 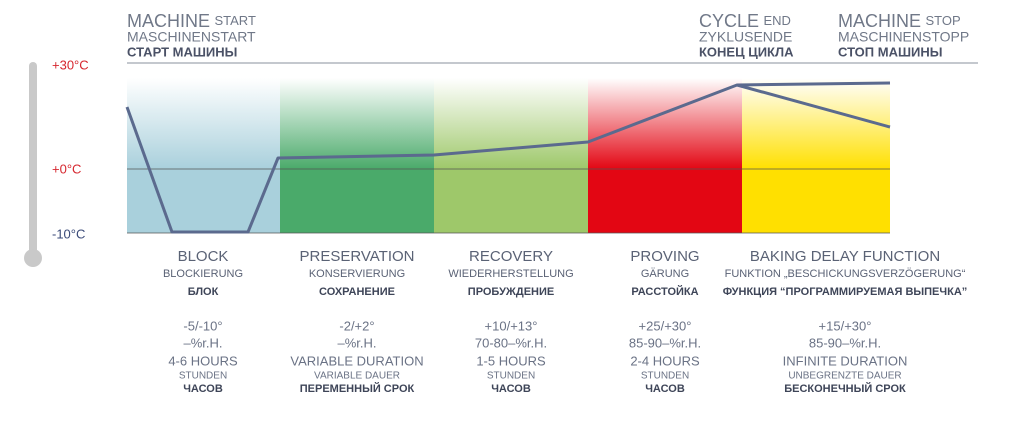 I want to click on phase-name: PROVING, so click(x=664, y=256).